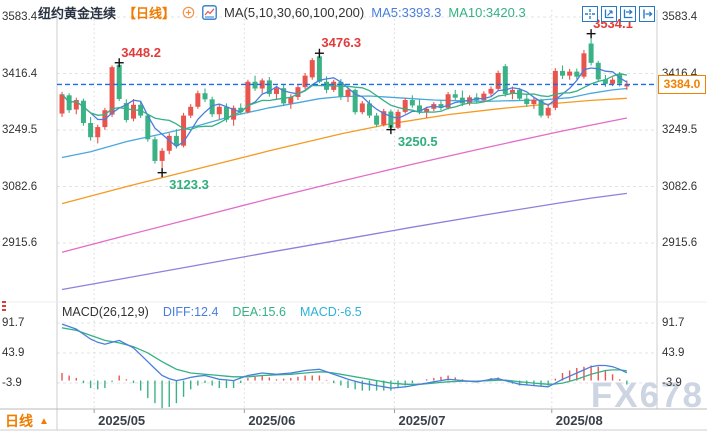  I want to click on macd-hist-value: MACD:-6.5, so click(330, 312).